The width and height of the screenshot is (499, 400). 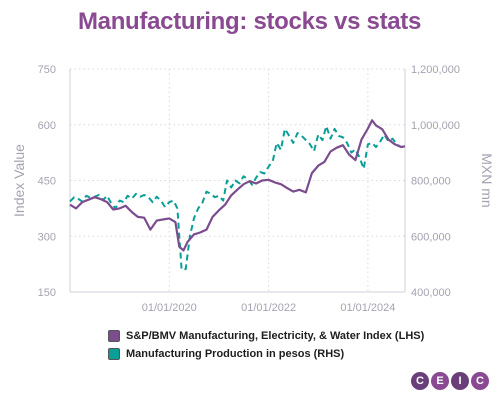 I want to click on legend-item-rhs: Manufacturing Production in pesos (RHS), so click(x=266, y=354).